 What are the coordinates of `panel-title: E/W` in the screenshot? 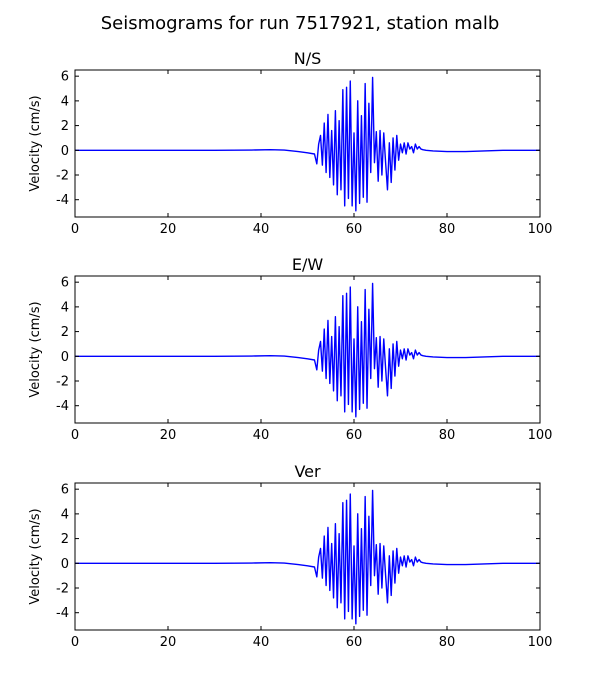 It's located at (308, 264).